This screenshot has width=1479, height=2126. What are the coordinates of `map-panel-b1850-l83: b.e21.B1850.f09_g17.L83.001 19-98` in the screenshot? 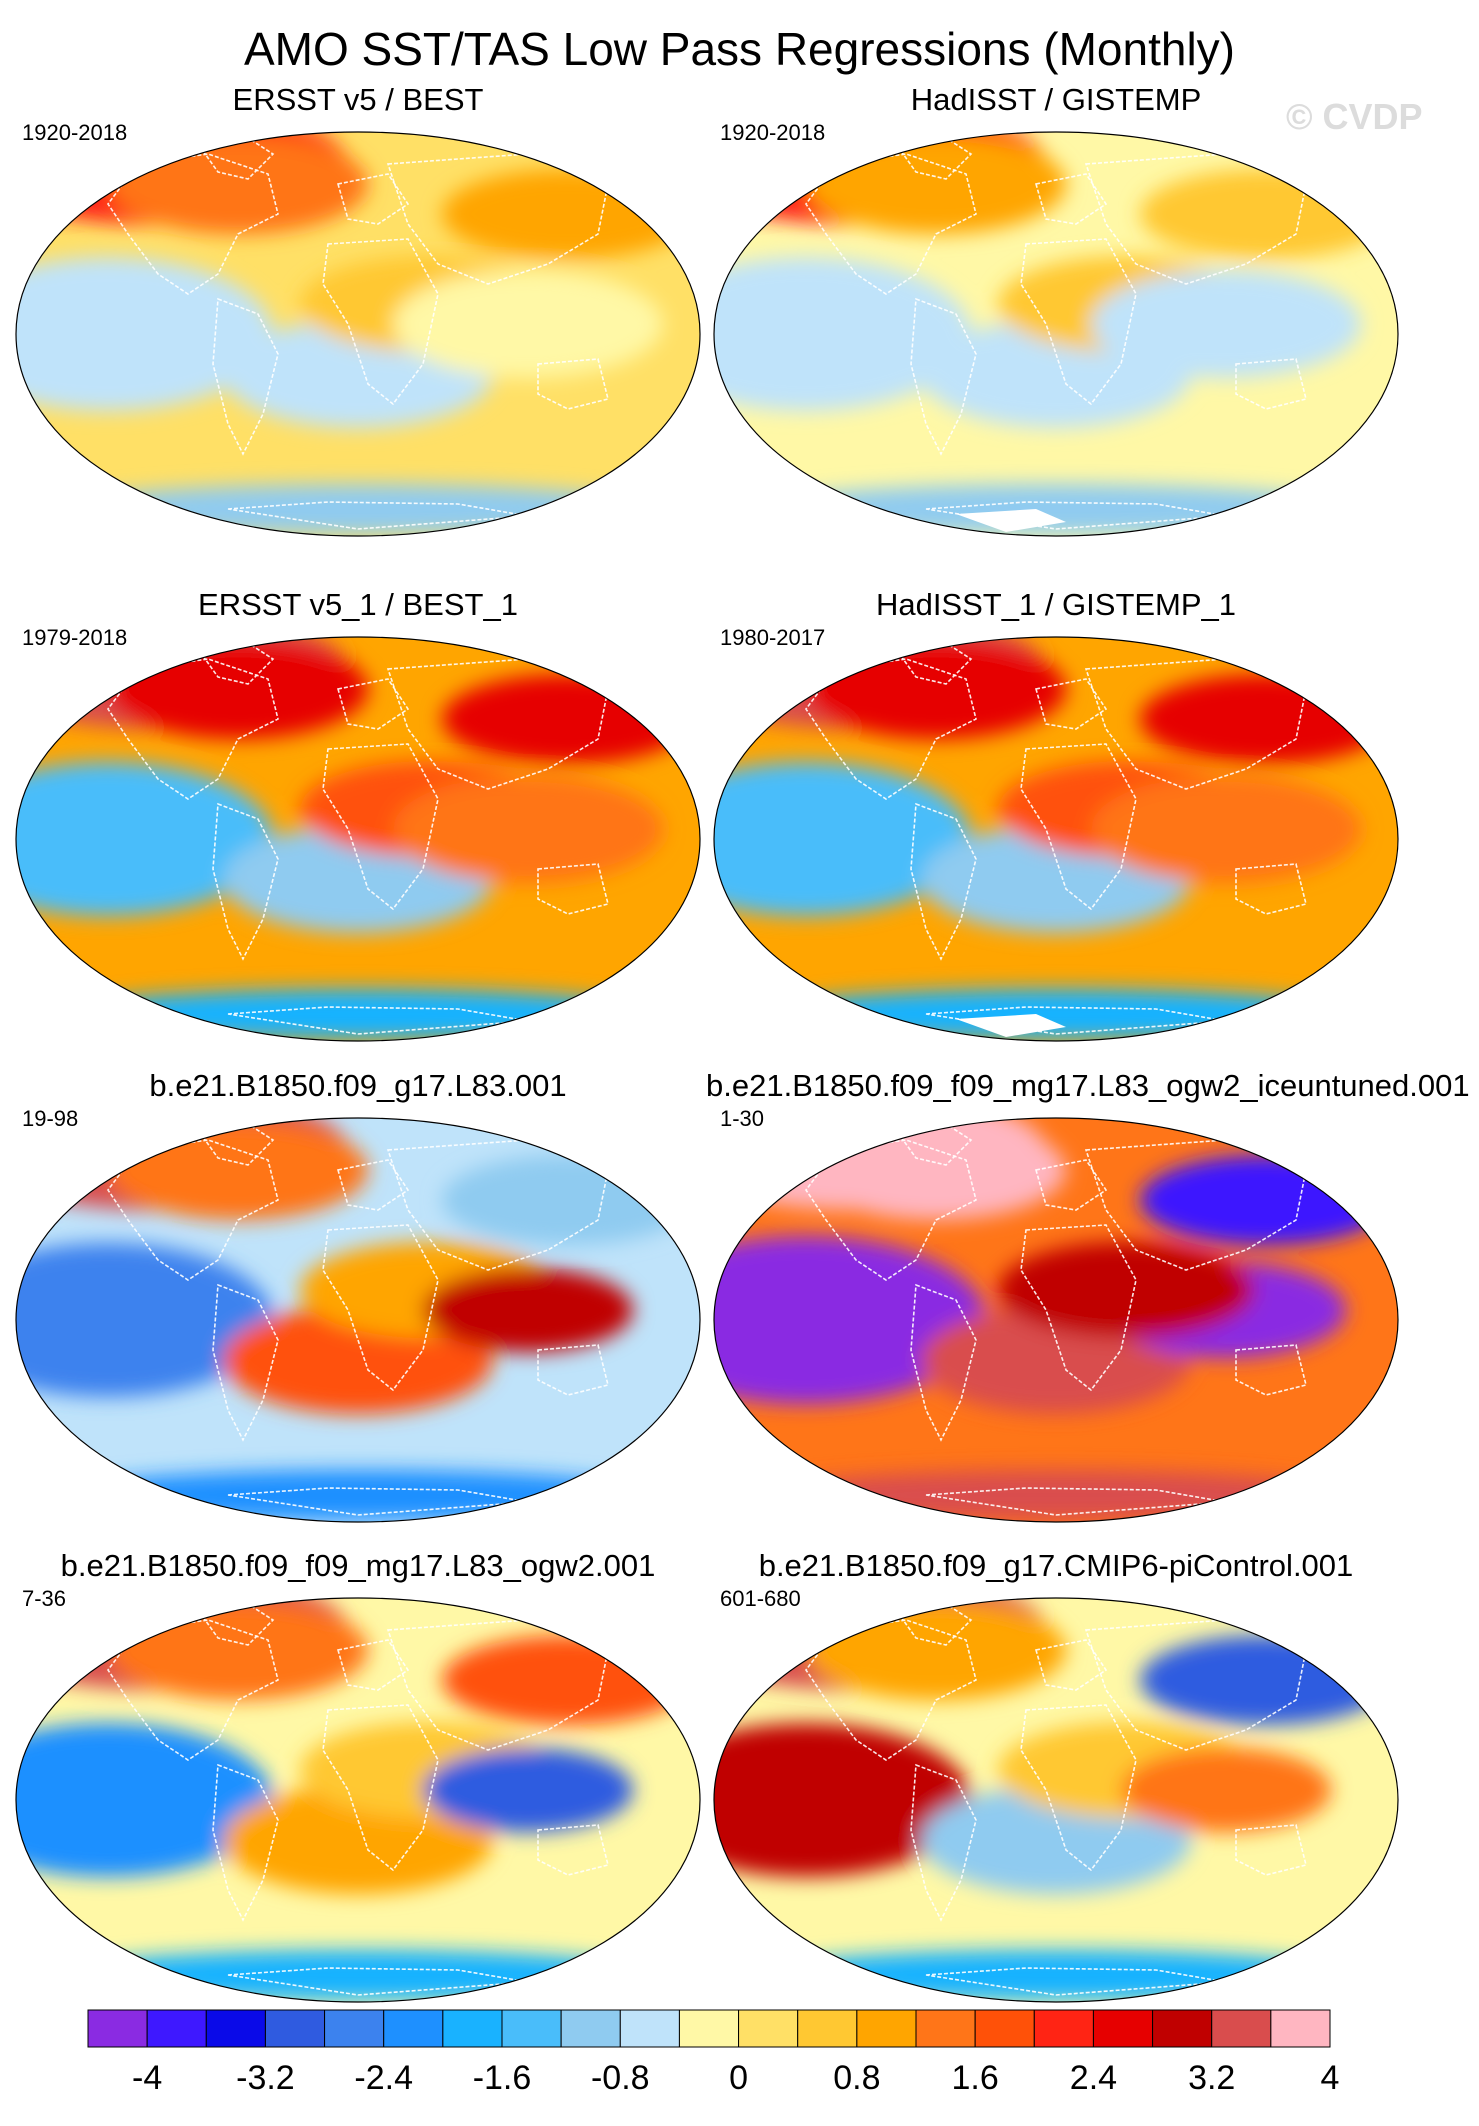 It's located at (358, 1303).